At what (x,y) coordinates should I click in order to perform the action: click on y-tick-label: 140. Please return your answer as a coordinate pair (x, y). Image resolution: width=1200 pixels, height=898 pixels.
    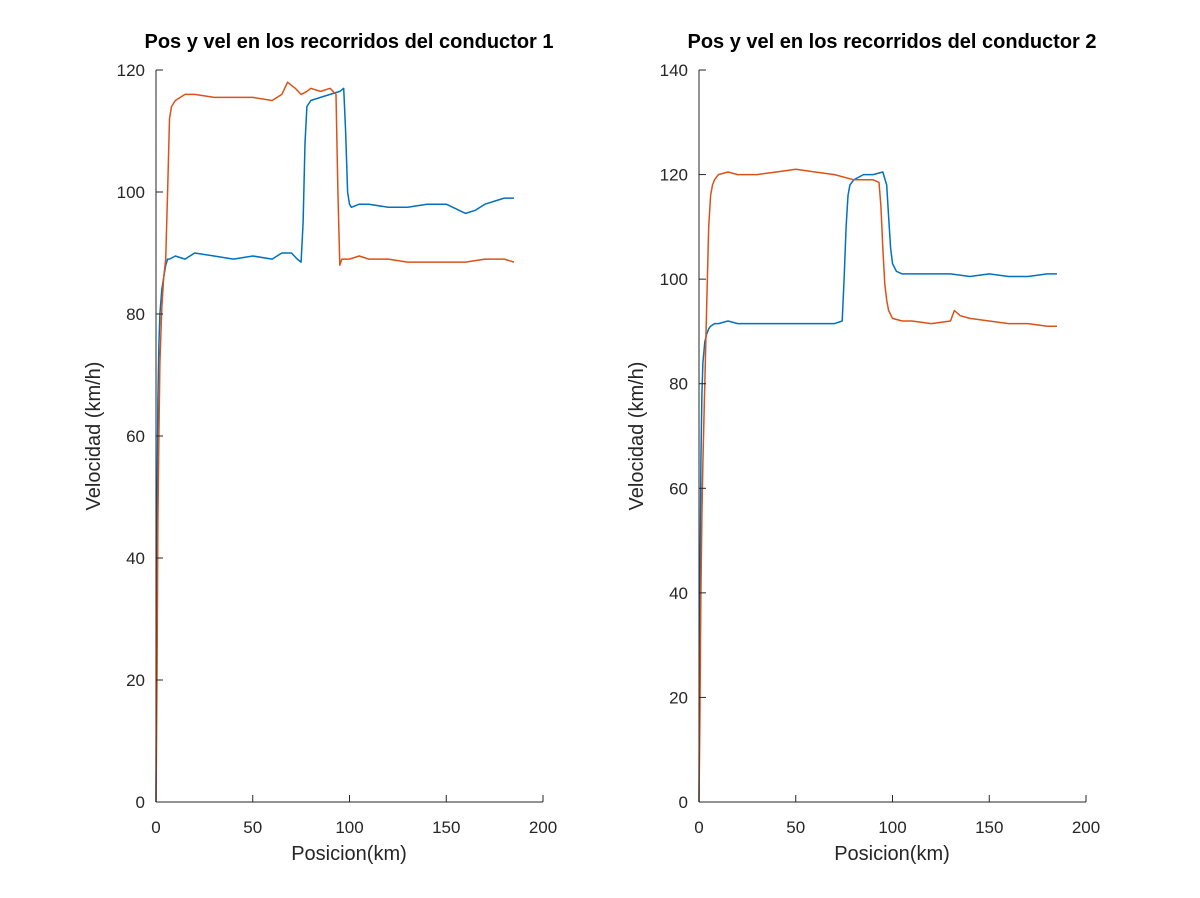
    Looking at the image, I should click on (674, 70).